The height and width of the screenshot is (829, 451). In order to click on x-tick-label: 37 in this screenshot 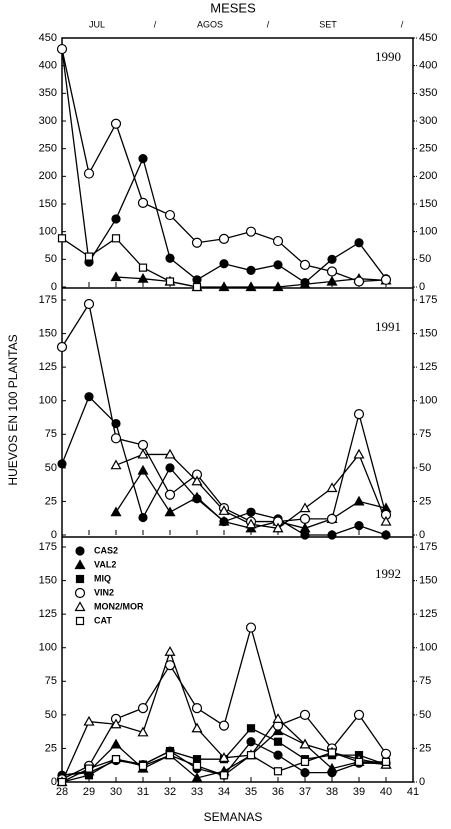, I will do `click(305, 792)`.